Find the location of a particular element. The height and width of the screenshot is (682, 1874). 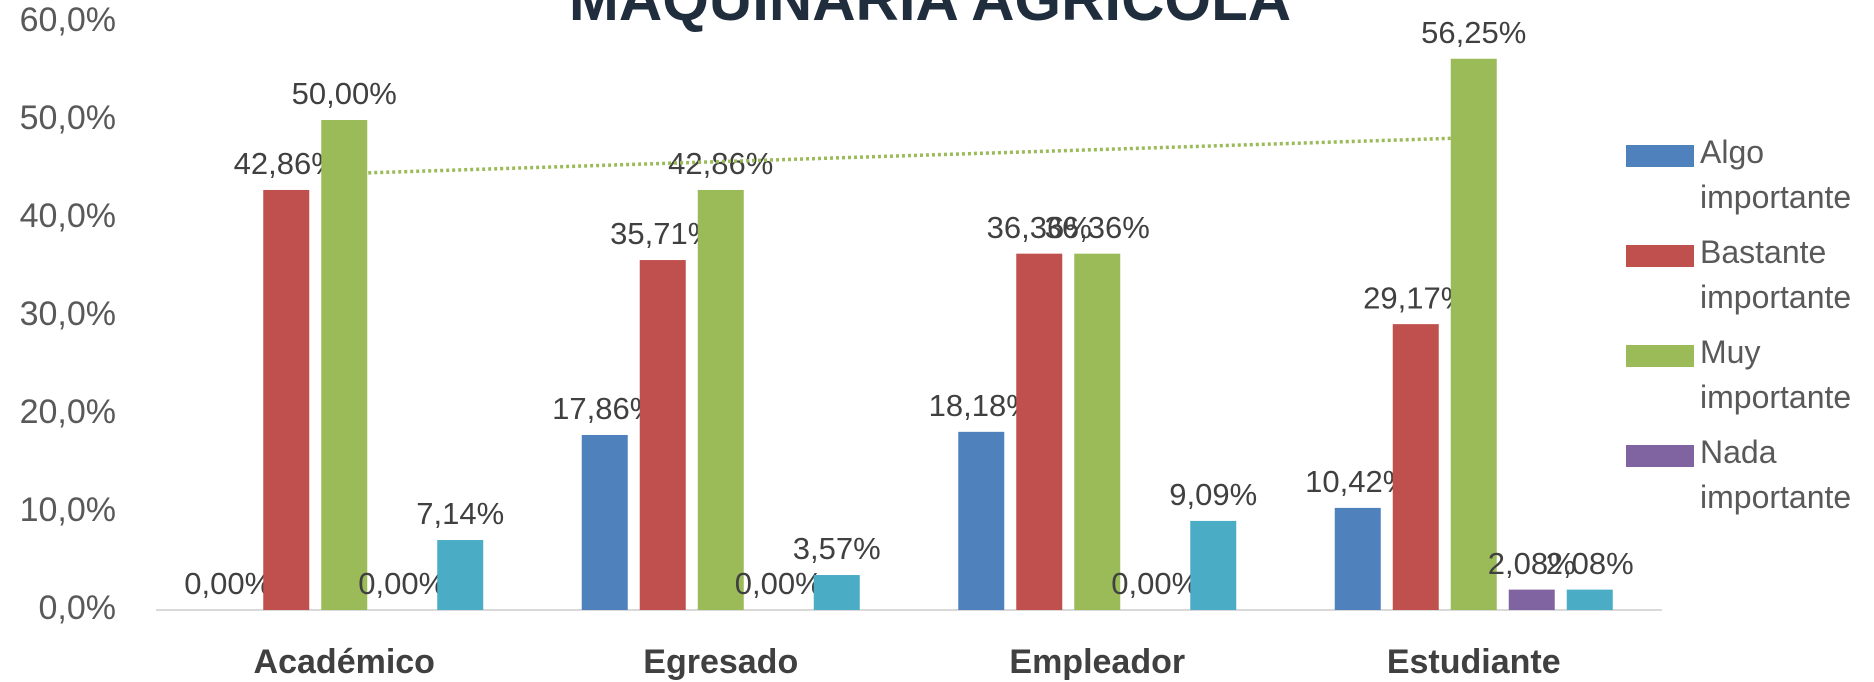

data-label: 7,14% is located at coordinates (460, 513).